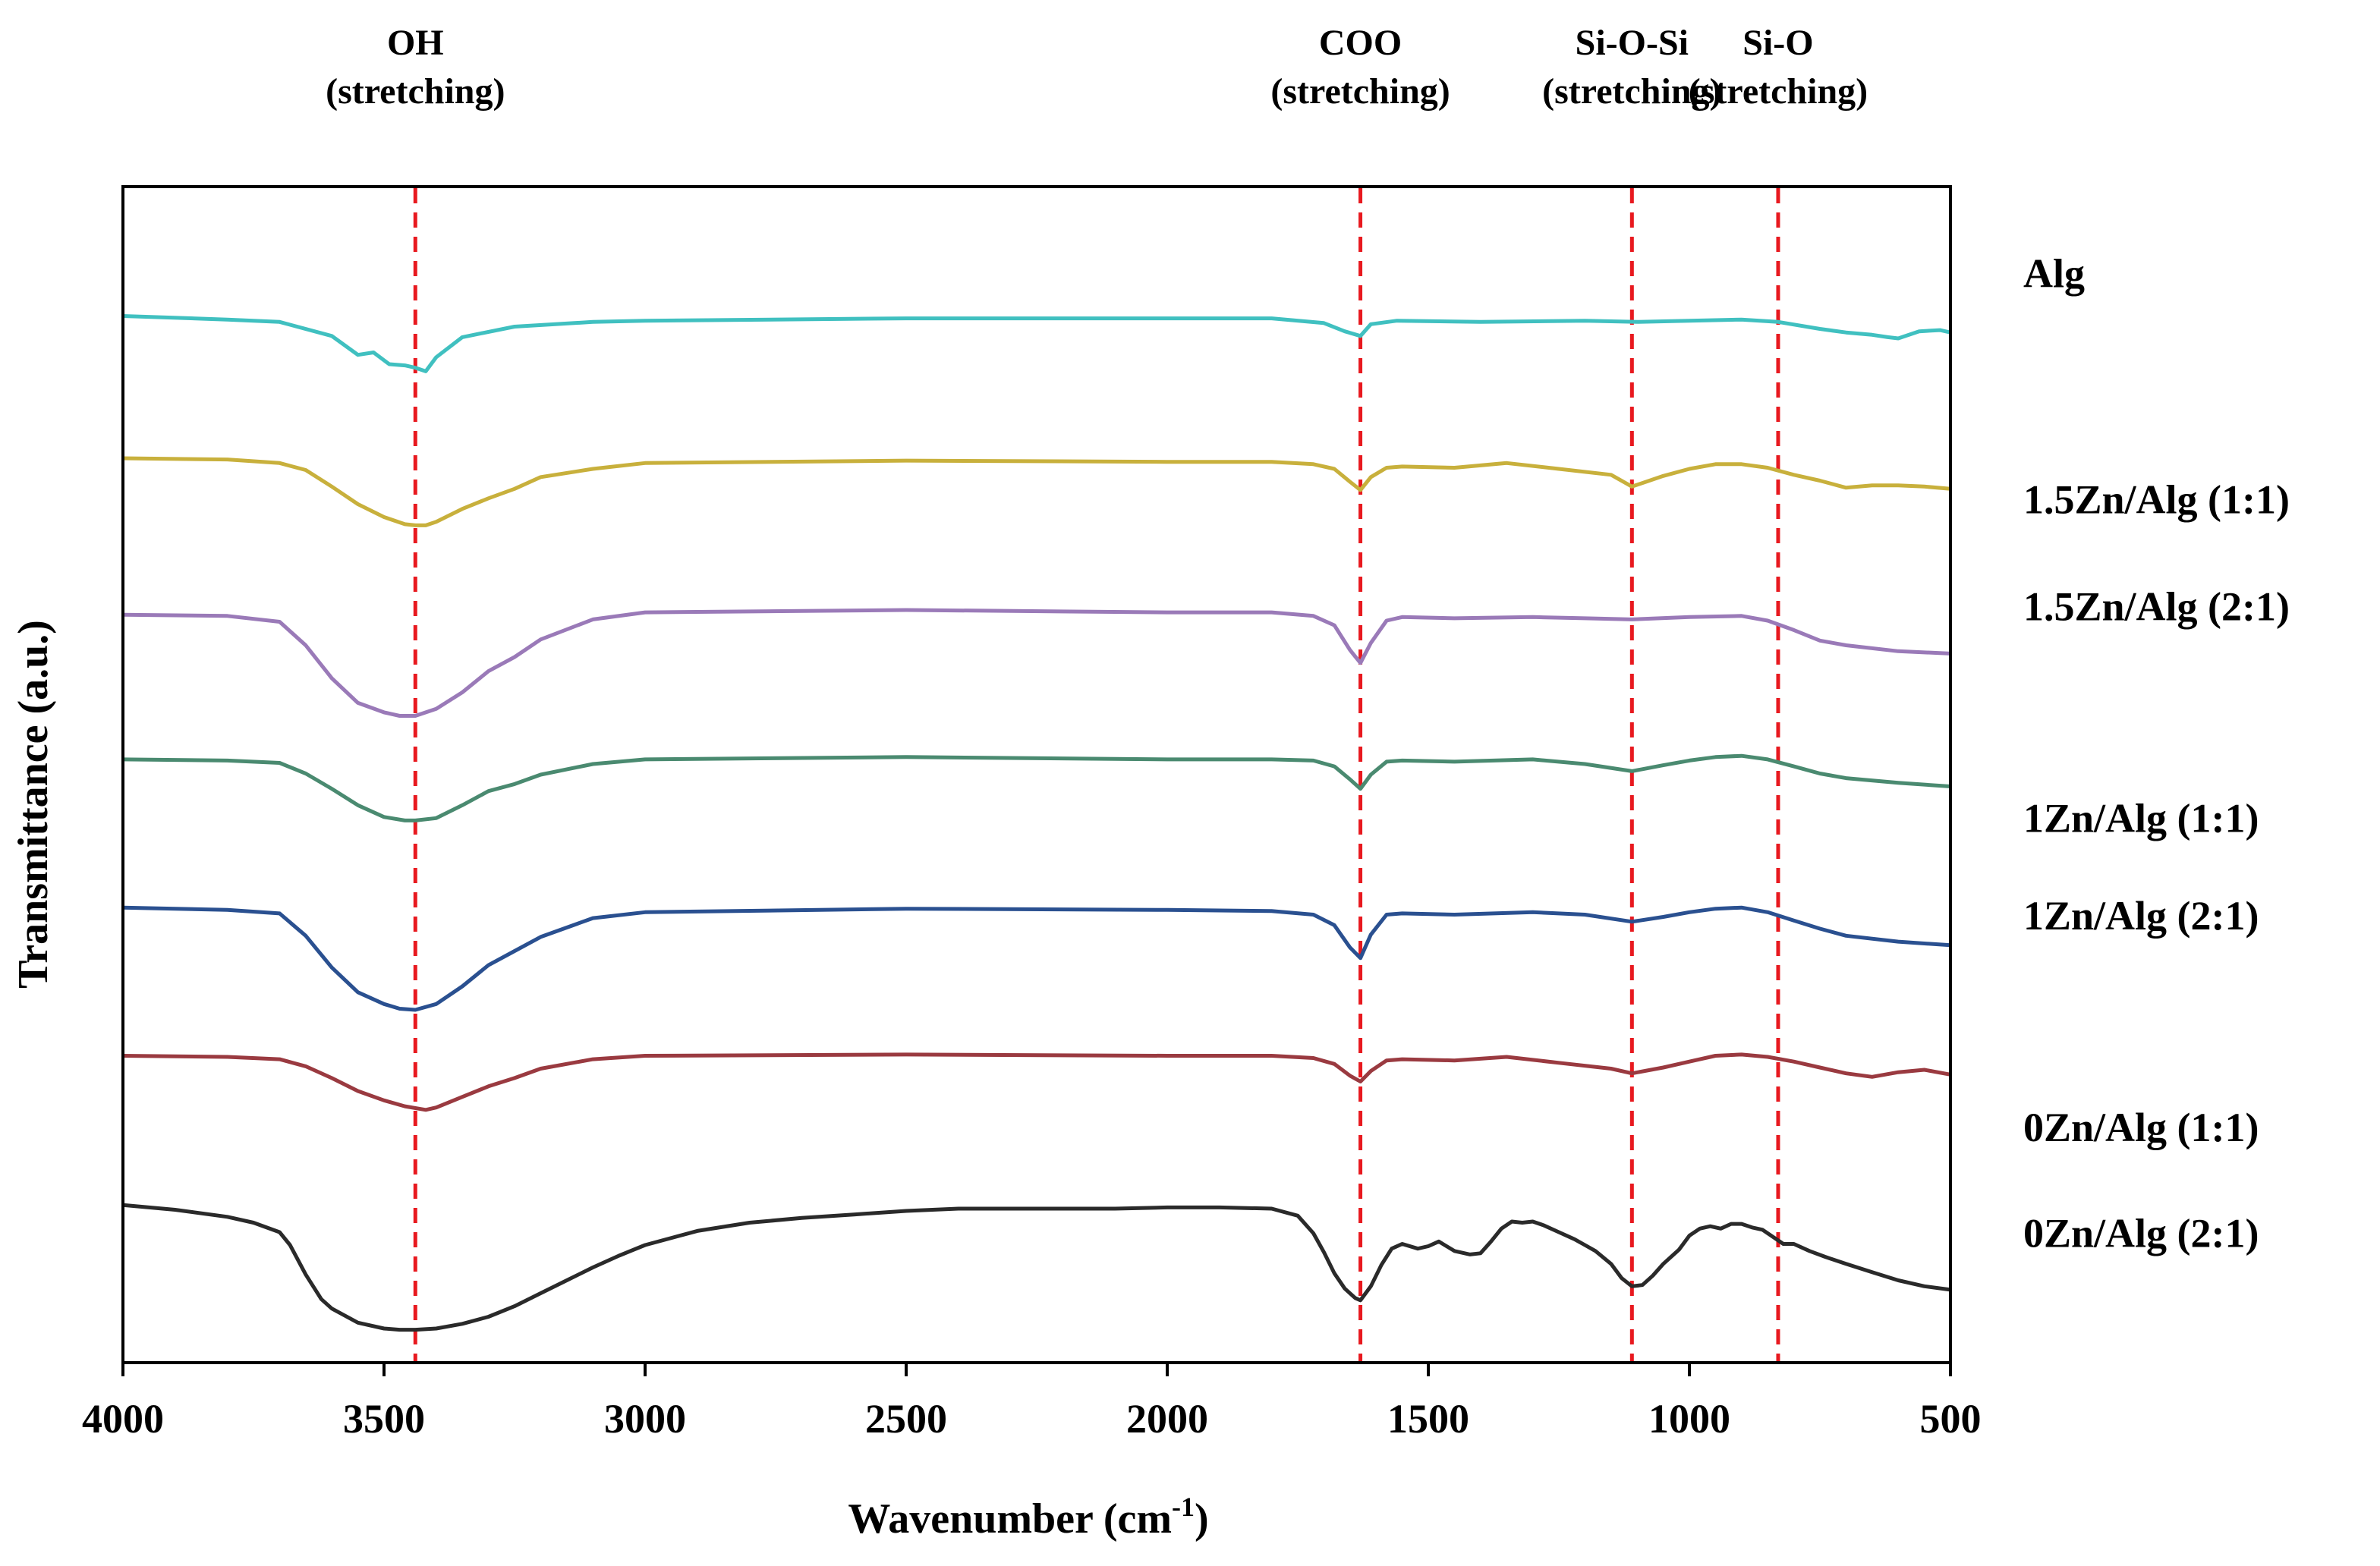  What do you see at coordinates (384, 1419) in the screenshot?
I see `x-tick-label: 3500` at bounding box center [384, 1419].